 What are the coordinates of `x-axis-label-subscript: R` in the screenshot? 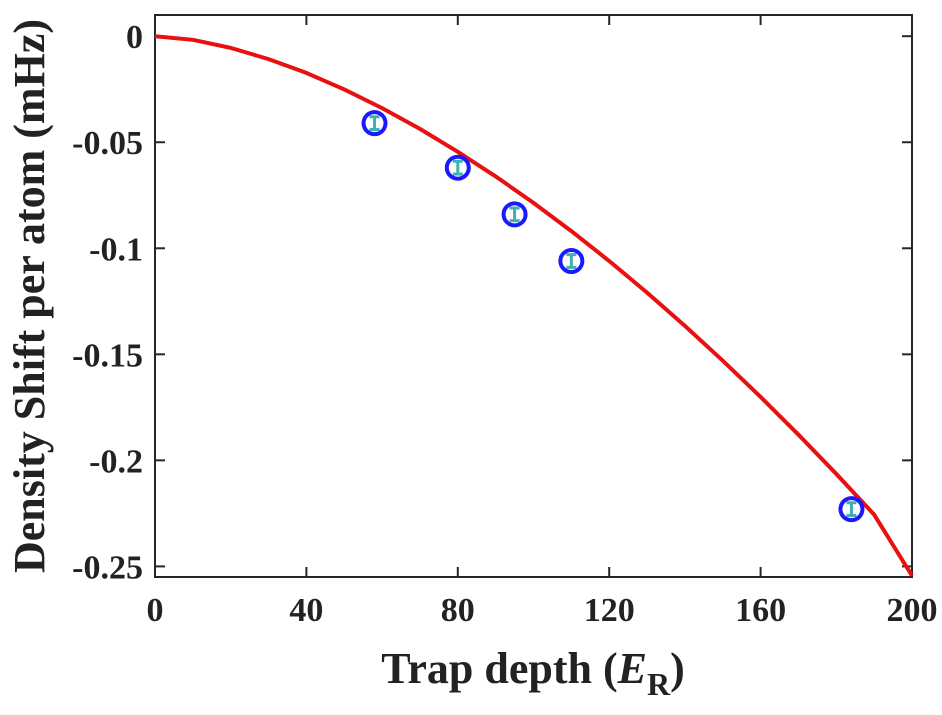 It's located at (659, 684).